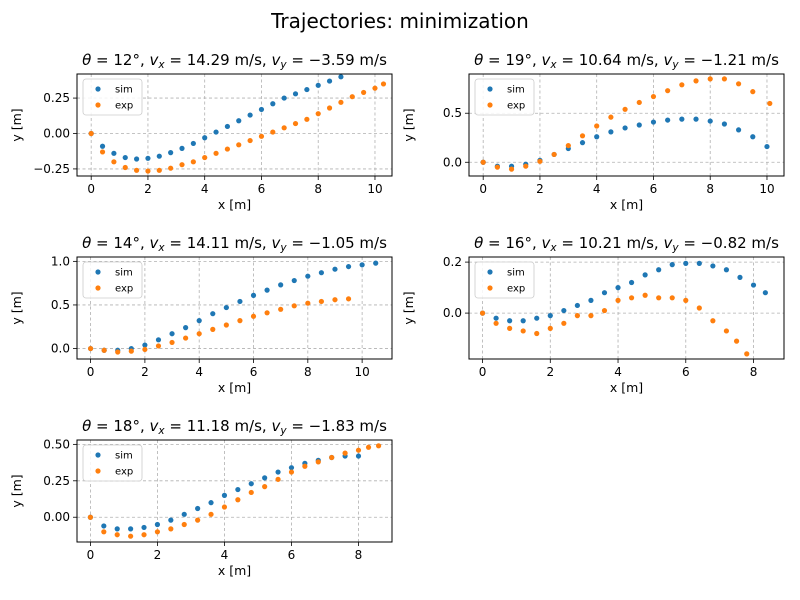  I want to click on xtick-label-5: 10, so click(766, 189).